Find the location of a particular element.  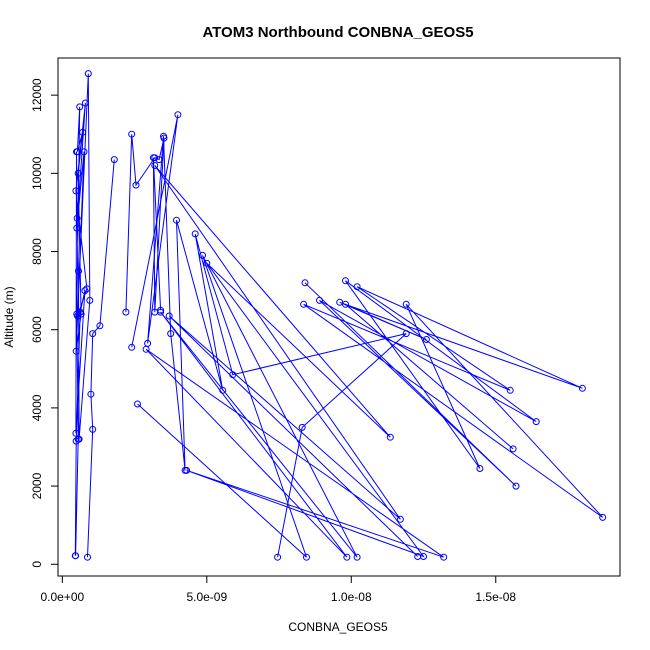

x-axis: 0.0e+00 5.0e-09 1.0e-08 1.5e-08 is located at coordinates (278, 589).